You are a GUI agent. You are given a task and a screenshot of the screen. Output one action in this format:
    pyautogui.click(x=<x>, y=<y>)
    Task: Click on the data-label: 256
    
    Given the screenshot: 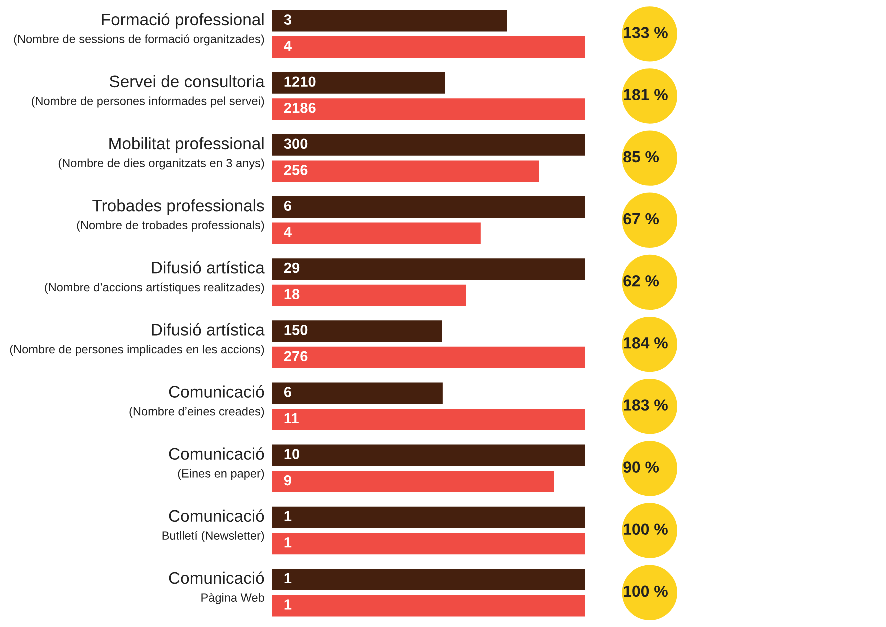 What is the action you would take?
    pyautogui.click(x=296, y=170)
    